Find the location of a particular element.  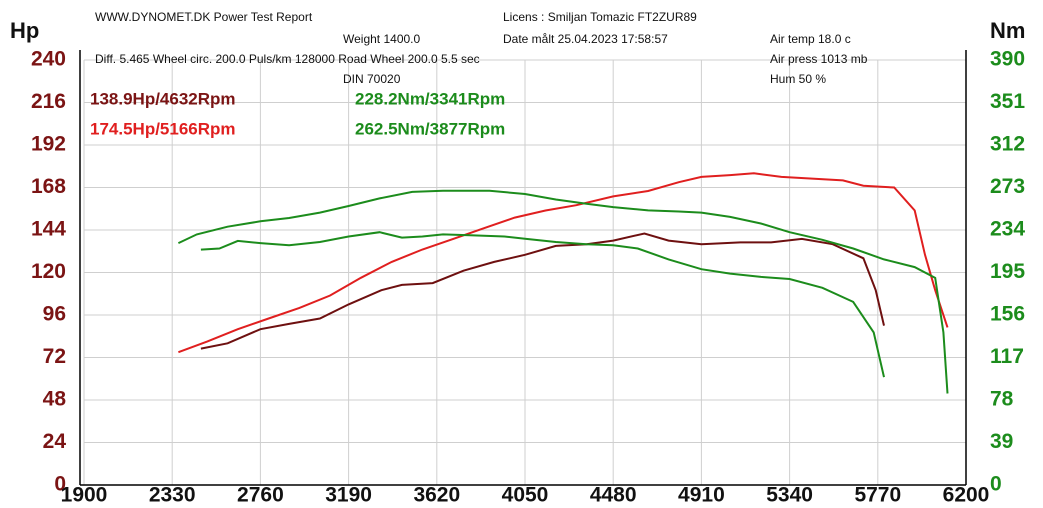

y2-tick-label: 195 is located at coordinates (1007, 271).